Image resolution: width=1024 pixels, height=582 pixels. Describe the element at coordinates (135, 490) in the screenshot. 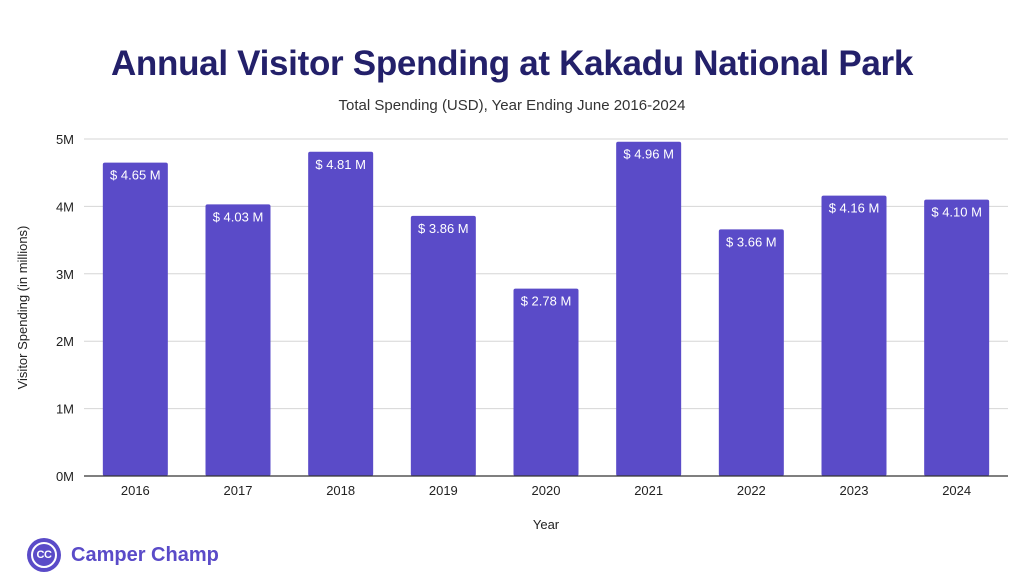

I see `x-tick-label: 2016` at that location.